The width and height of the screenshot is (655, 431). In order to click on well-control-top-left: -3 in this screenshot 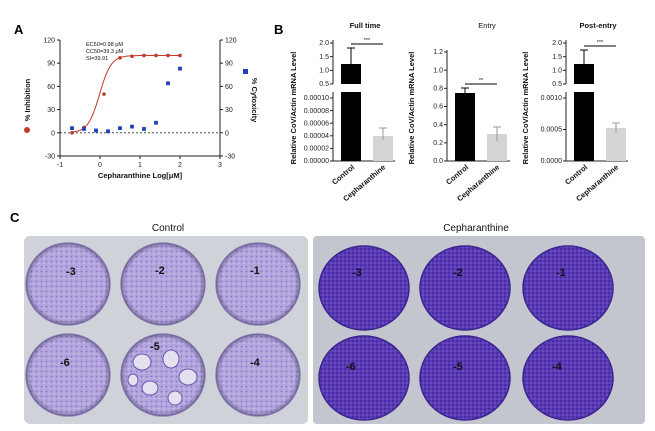, I will do `click(68, 284)`.